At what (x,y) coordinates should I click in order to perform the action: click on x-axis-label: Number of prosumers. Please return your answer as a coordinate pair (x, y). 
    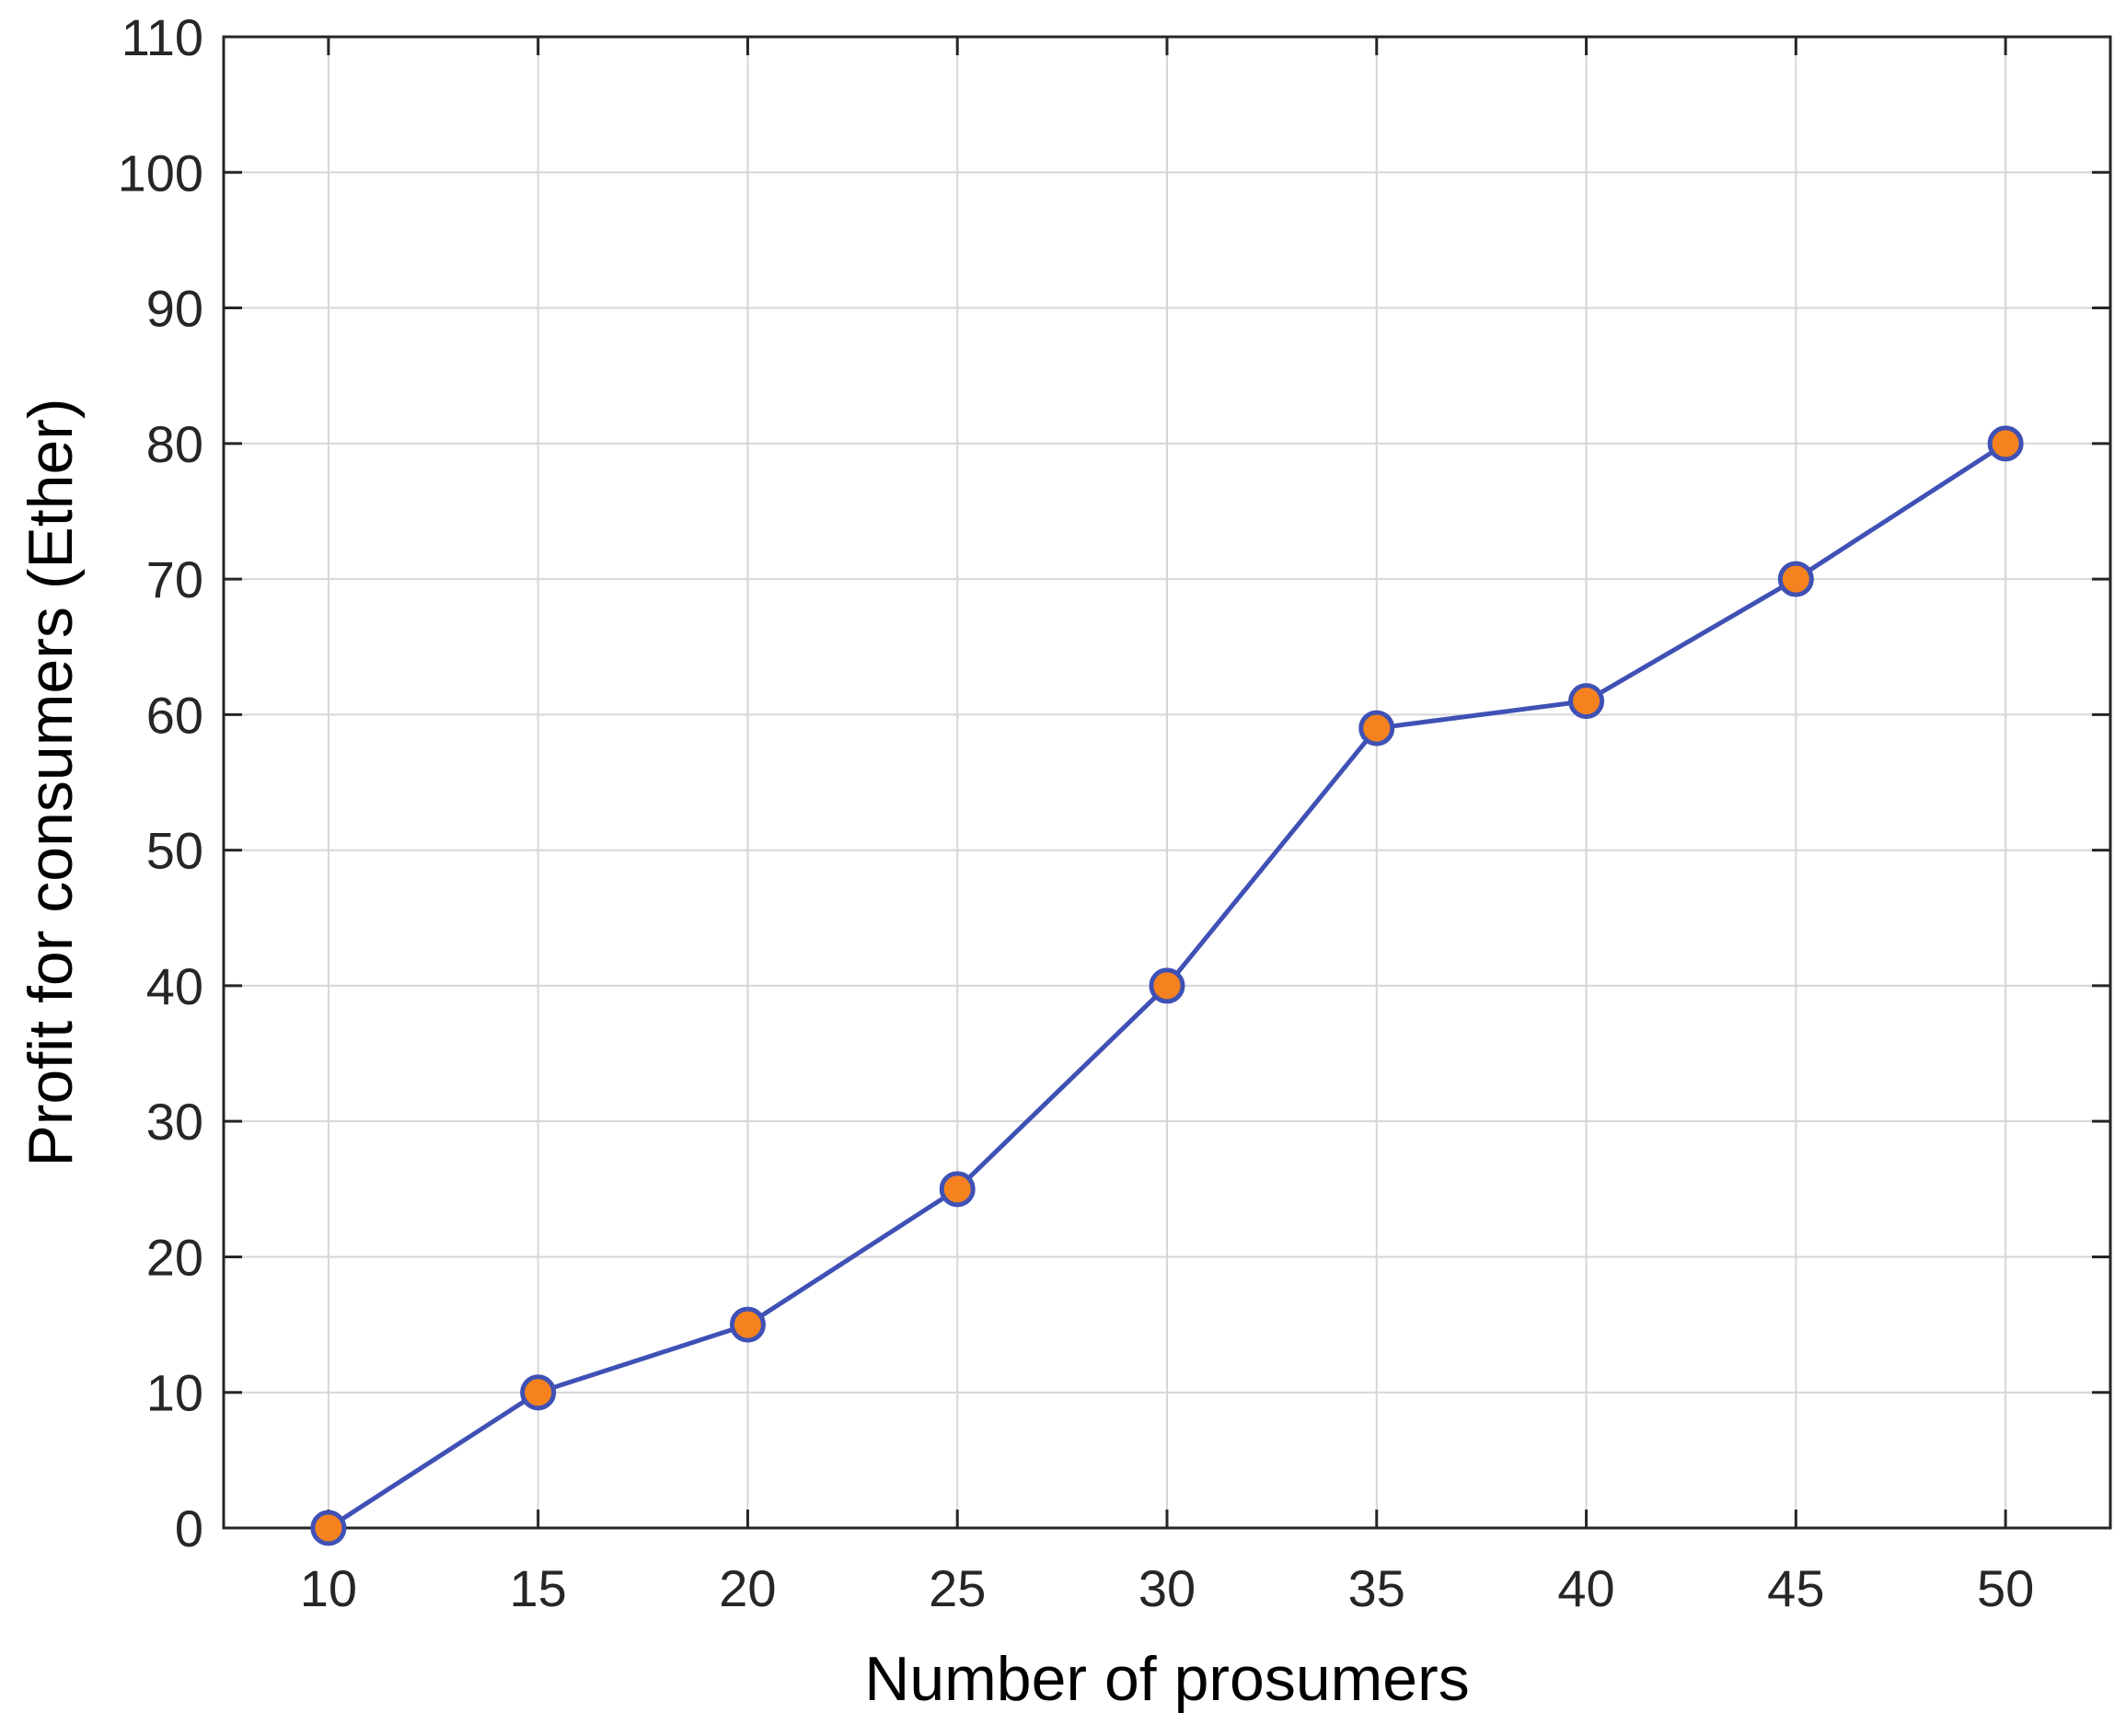
    Looking at the image, I should click on (1167, 1679).